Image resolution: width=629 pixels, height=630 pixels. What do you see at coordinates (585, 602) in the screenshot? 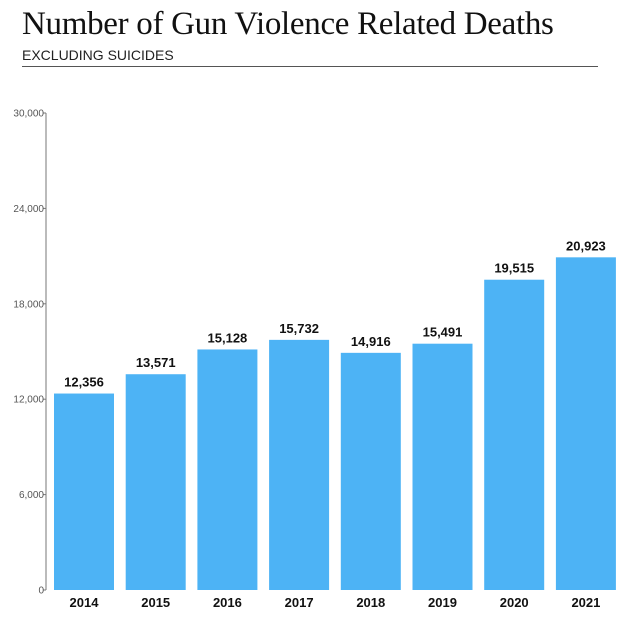
I see `x-tick-label-2021: 2021` at bounding box center [585, 602].